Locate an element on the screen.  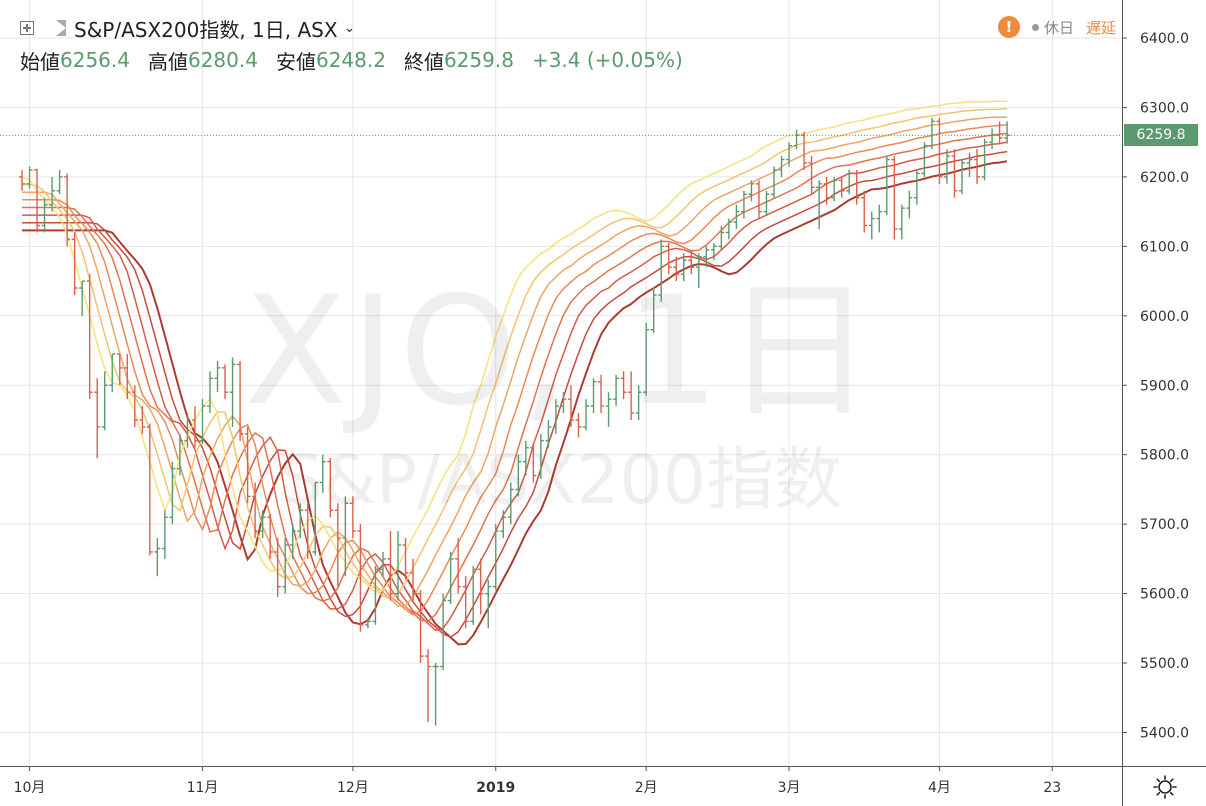
flag-icon is located at coordinates (61, 28).